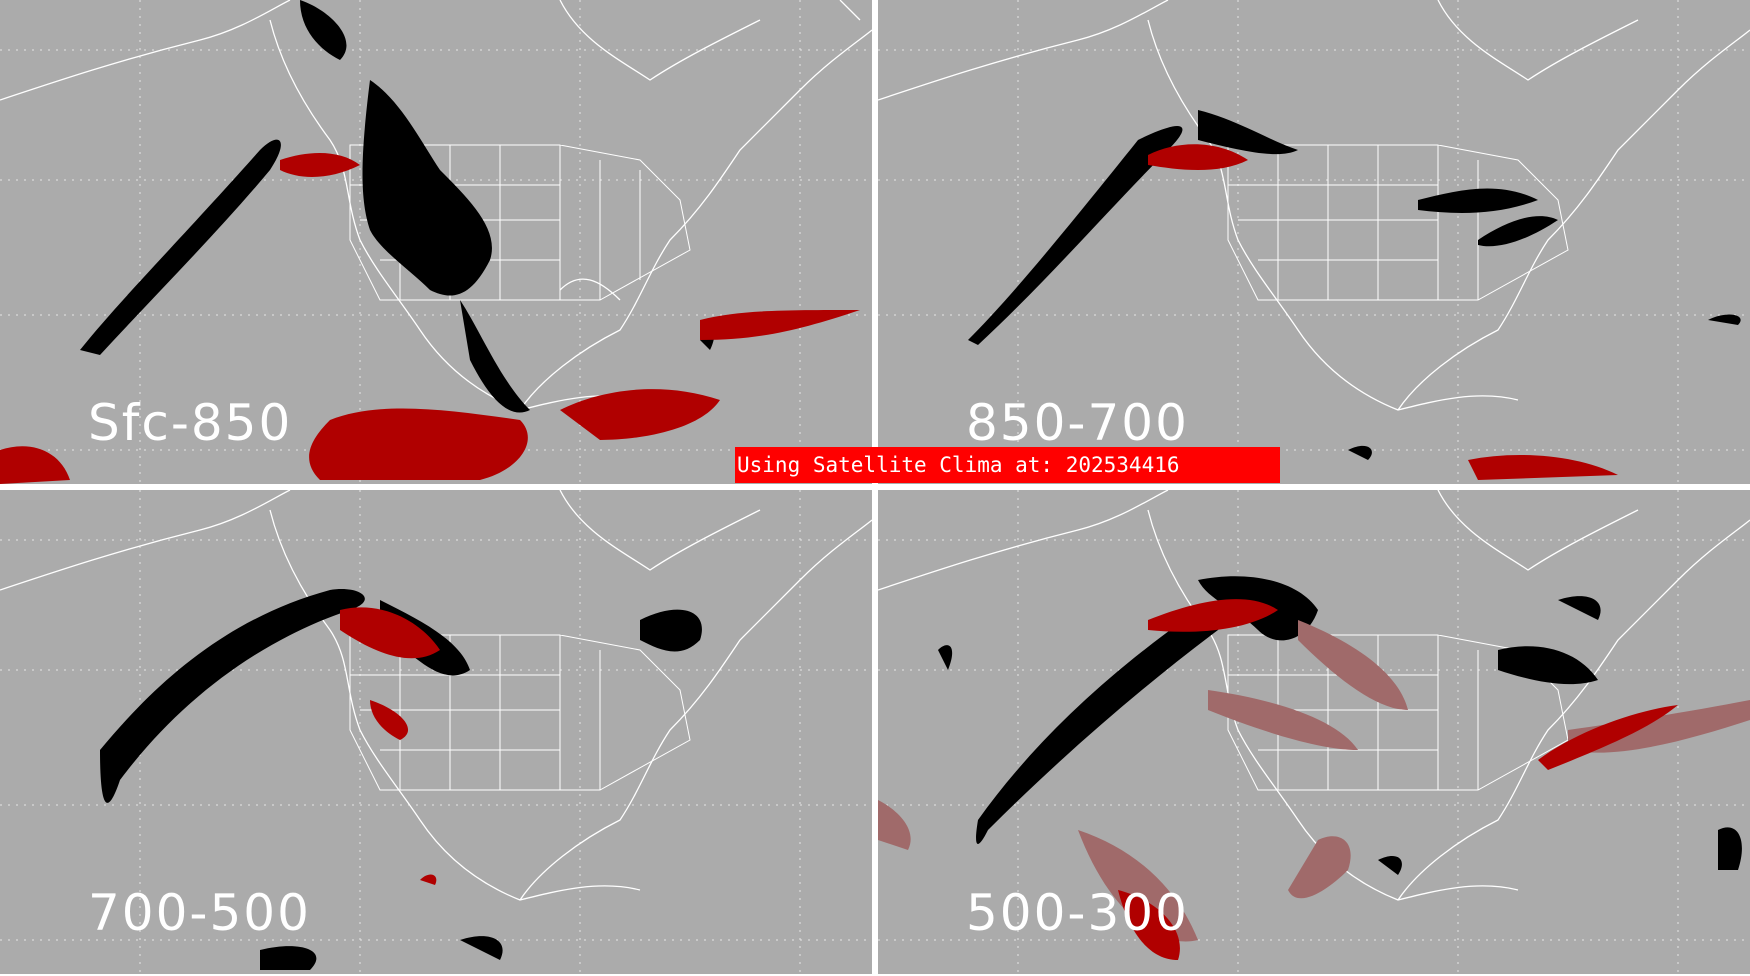 The width and height of the screenshot is (1750, 976). I want to click on banner-text: Using Satellite Clima at: 202534416, so click(958, 465).